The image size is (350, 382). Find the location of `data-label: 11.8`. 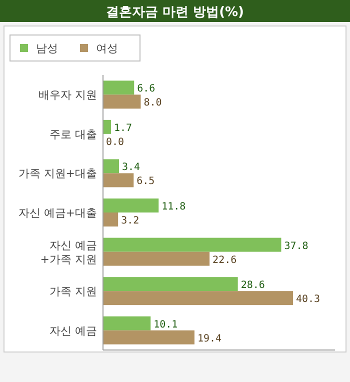

data-label: 11.8 is located at coordinates (174, 207).